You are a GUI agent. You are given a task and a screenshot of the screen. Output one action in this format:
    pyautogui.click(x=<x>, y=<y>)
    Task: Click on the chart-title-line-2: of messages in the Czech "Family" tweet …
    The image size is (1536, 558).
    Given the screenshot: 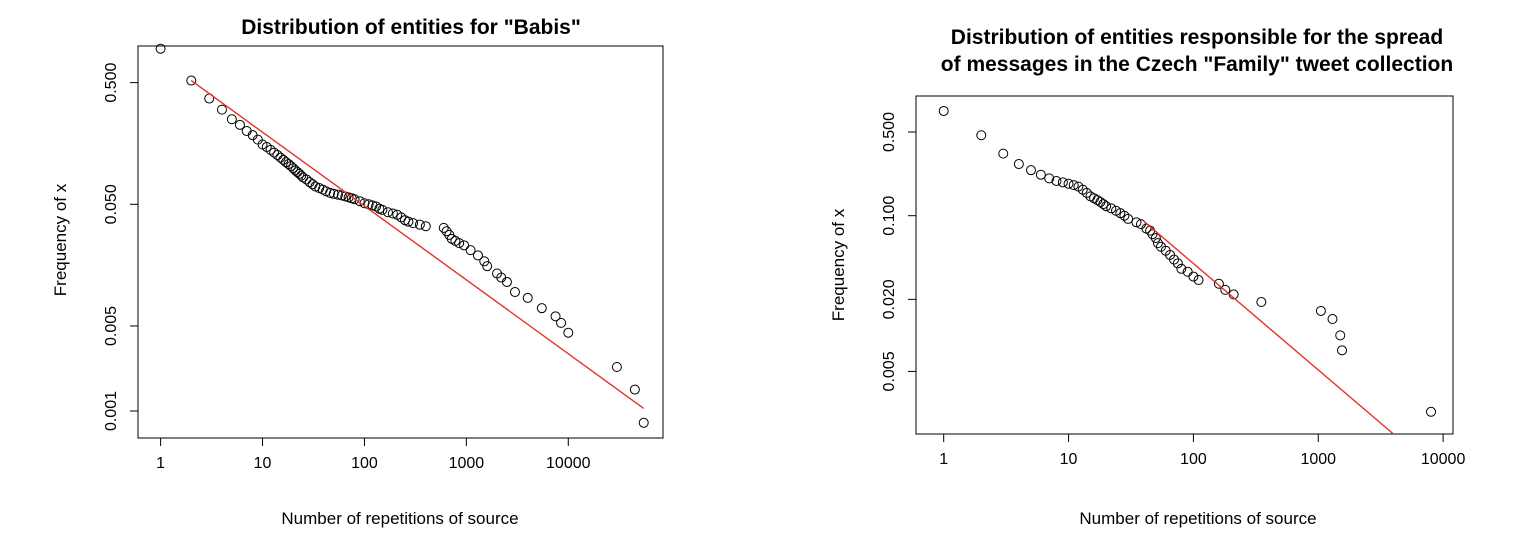 What is the action you would take?
    pyautogui.click(x=1197, y=64)
    